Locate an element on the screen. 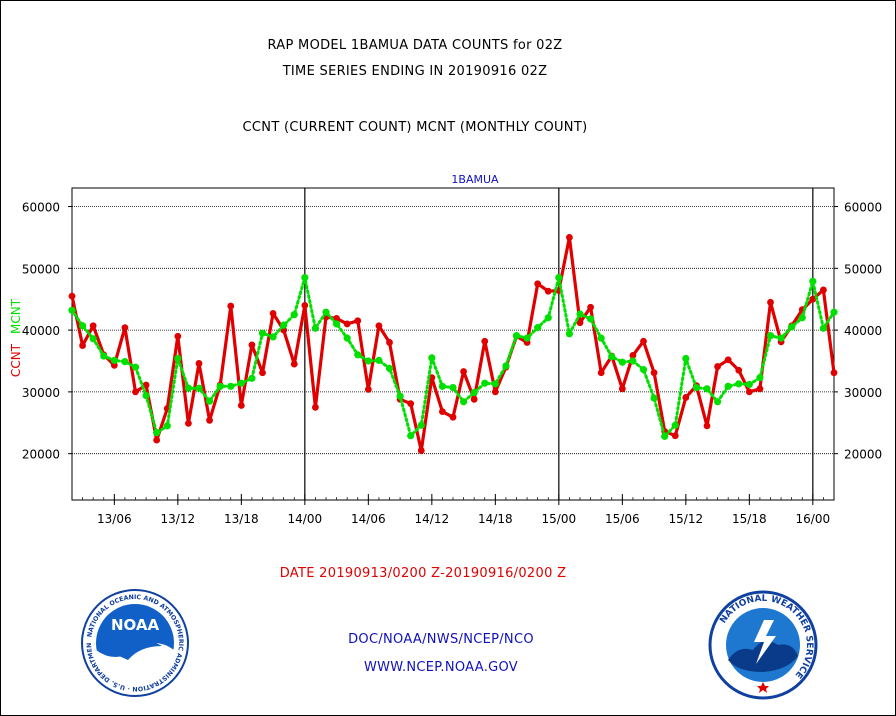 The width and height of the screenshot is (896, 716). x-tick-label: 13/12 is located at coordinates (178, 519).